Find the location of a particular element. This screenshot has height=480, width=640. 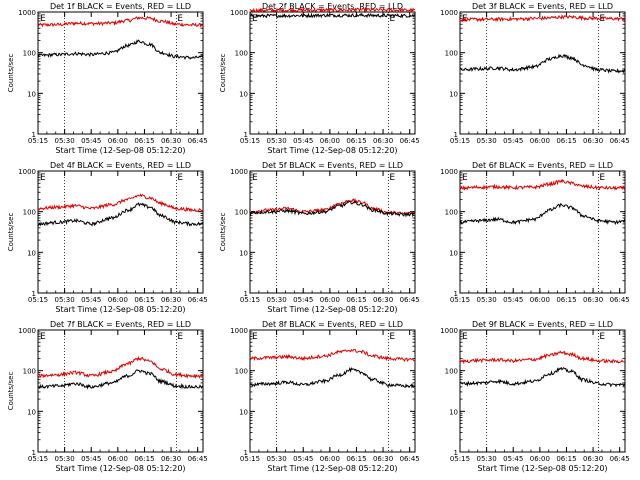

panel-title: Det 4f BLACK = Events, RED = LLD is located at coordinates (120, 165).